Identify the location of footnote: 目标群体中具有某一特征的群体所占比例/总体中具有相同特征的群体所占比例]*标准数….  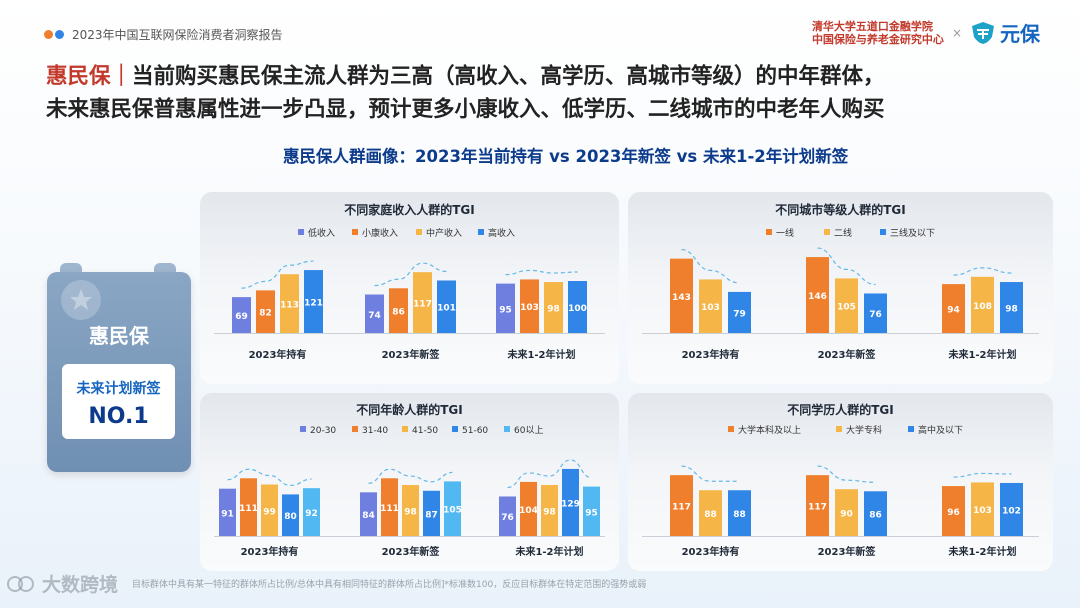
(389, 585).